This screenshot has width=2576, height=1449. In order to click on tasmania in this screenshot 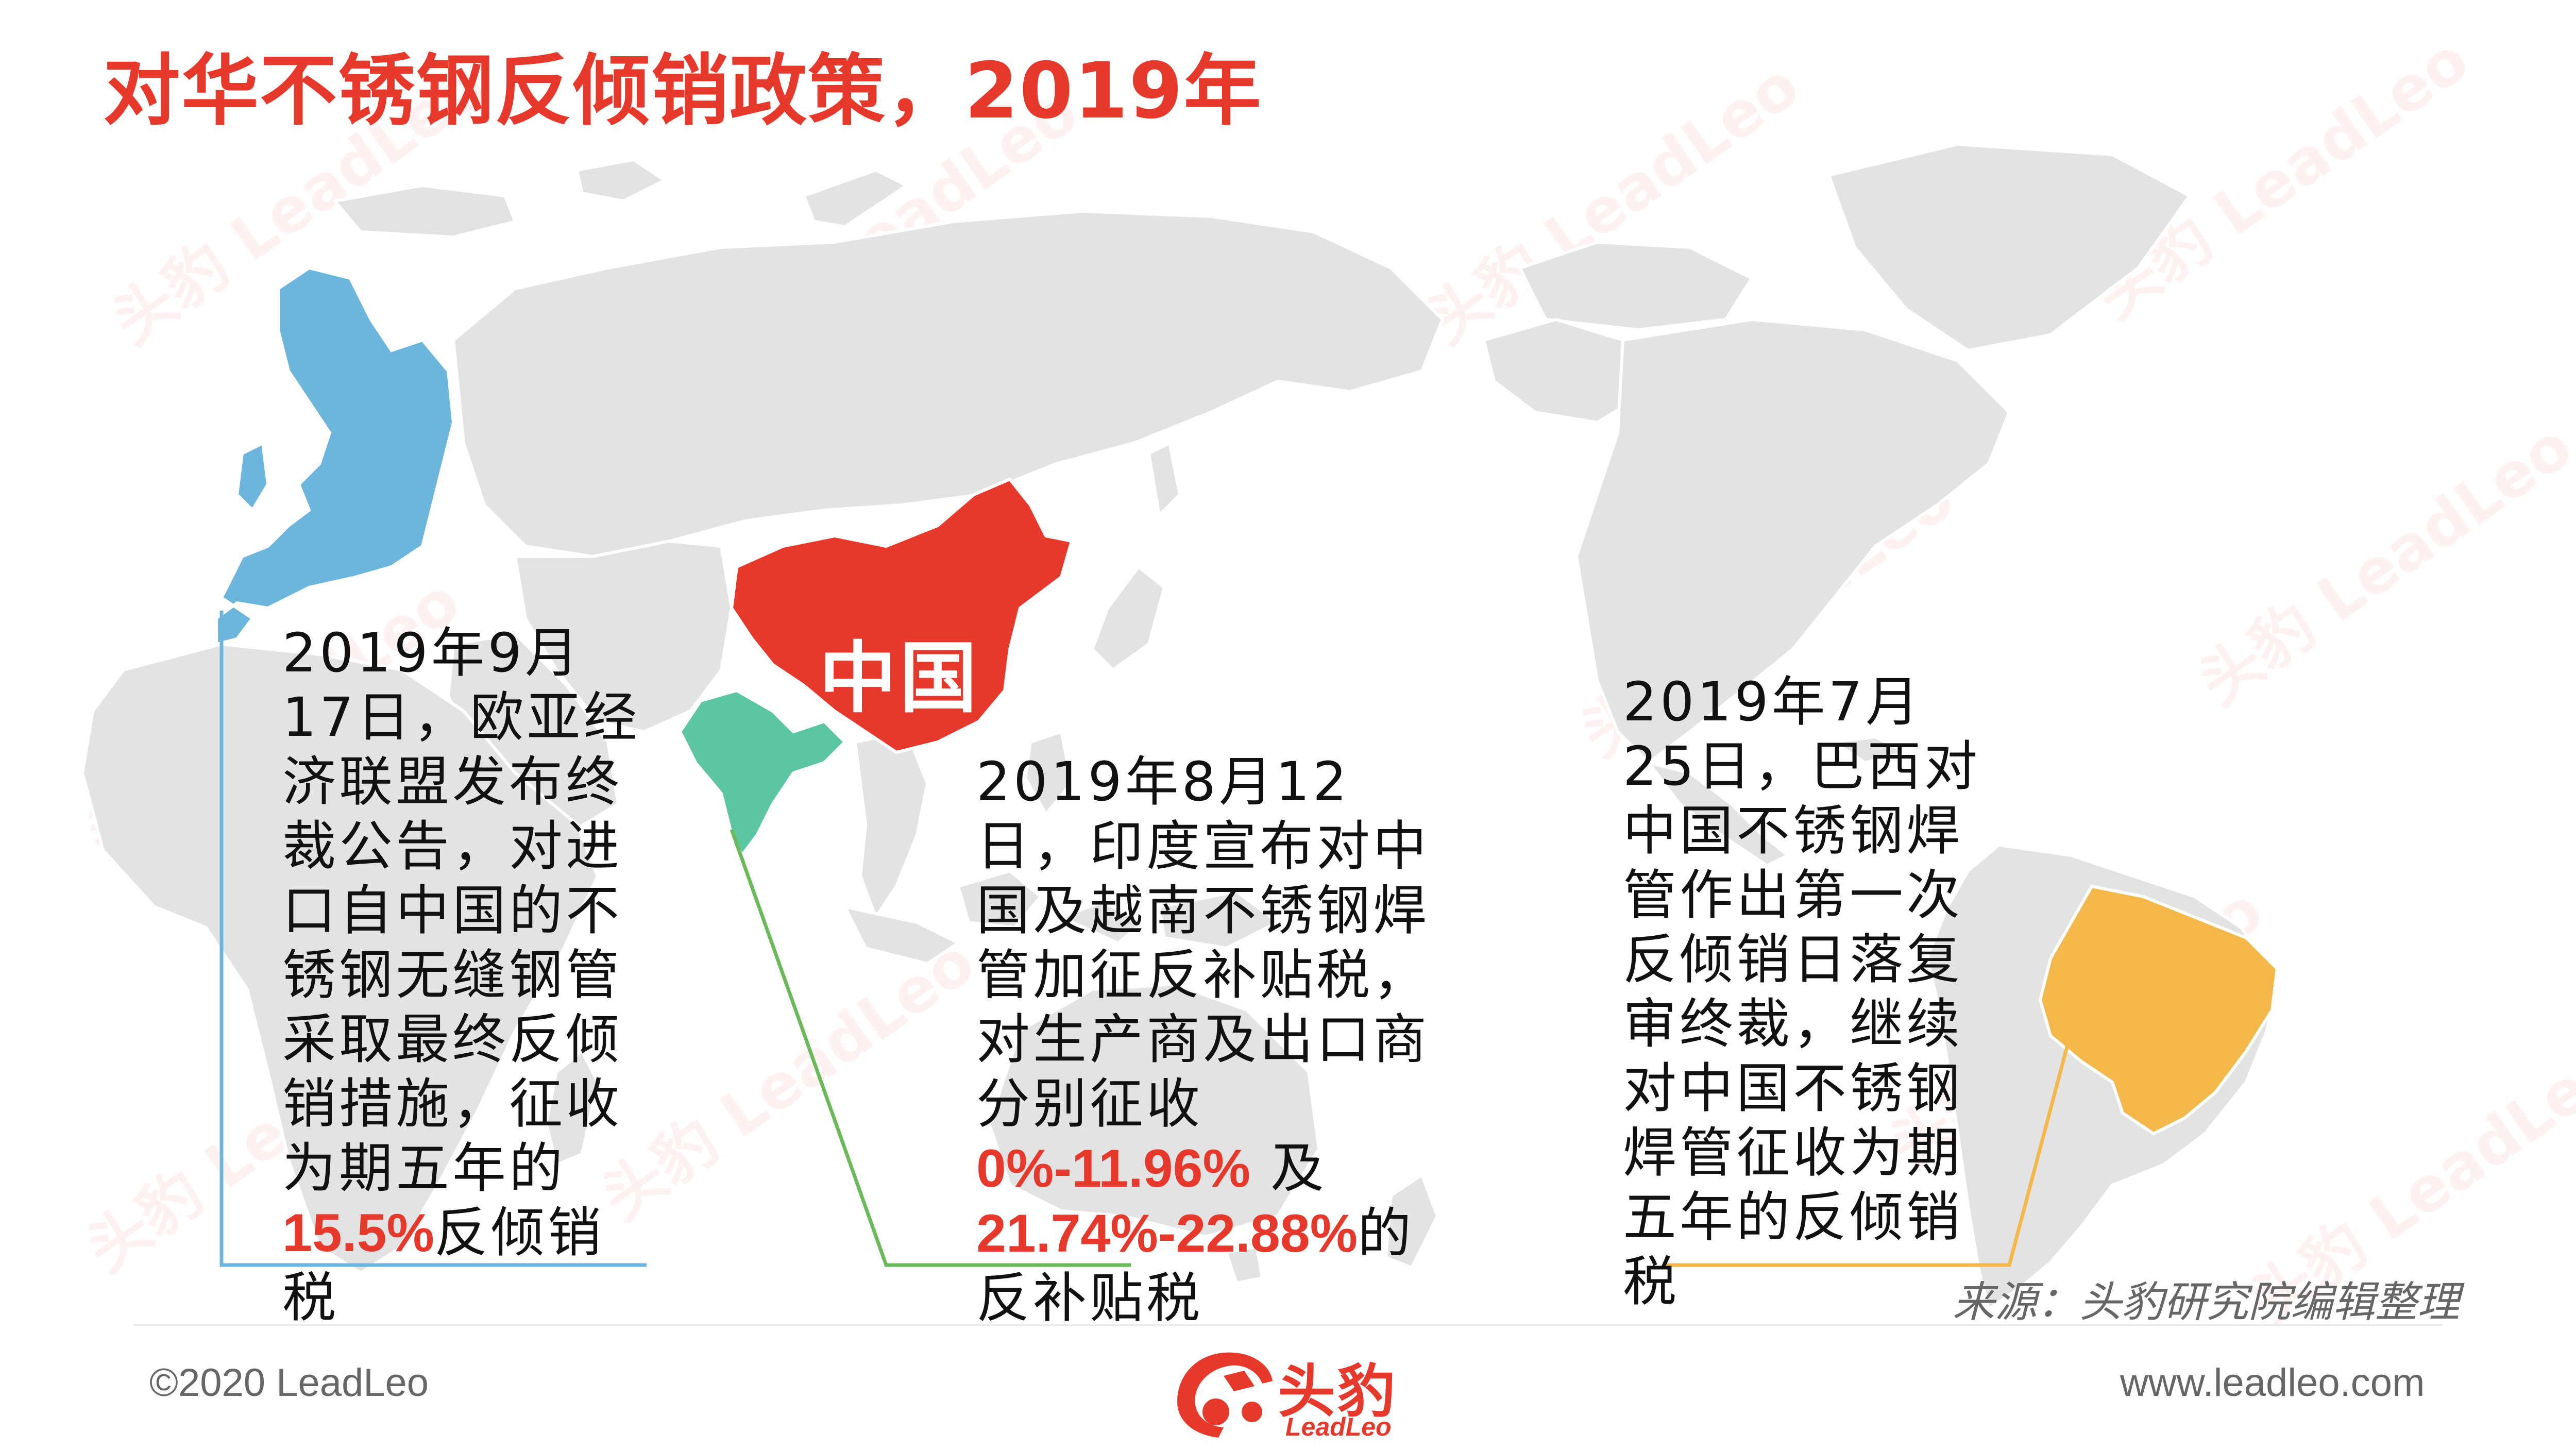, I will do `click(1244, 1265)`.